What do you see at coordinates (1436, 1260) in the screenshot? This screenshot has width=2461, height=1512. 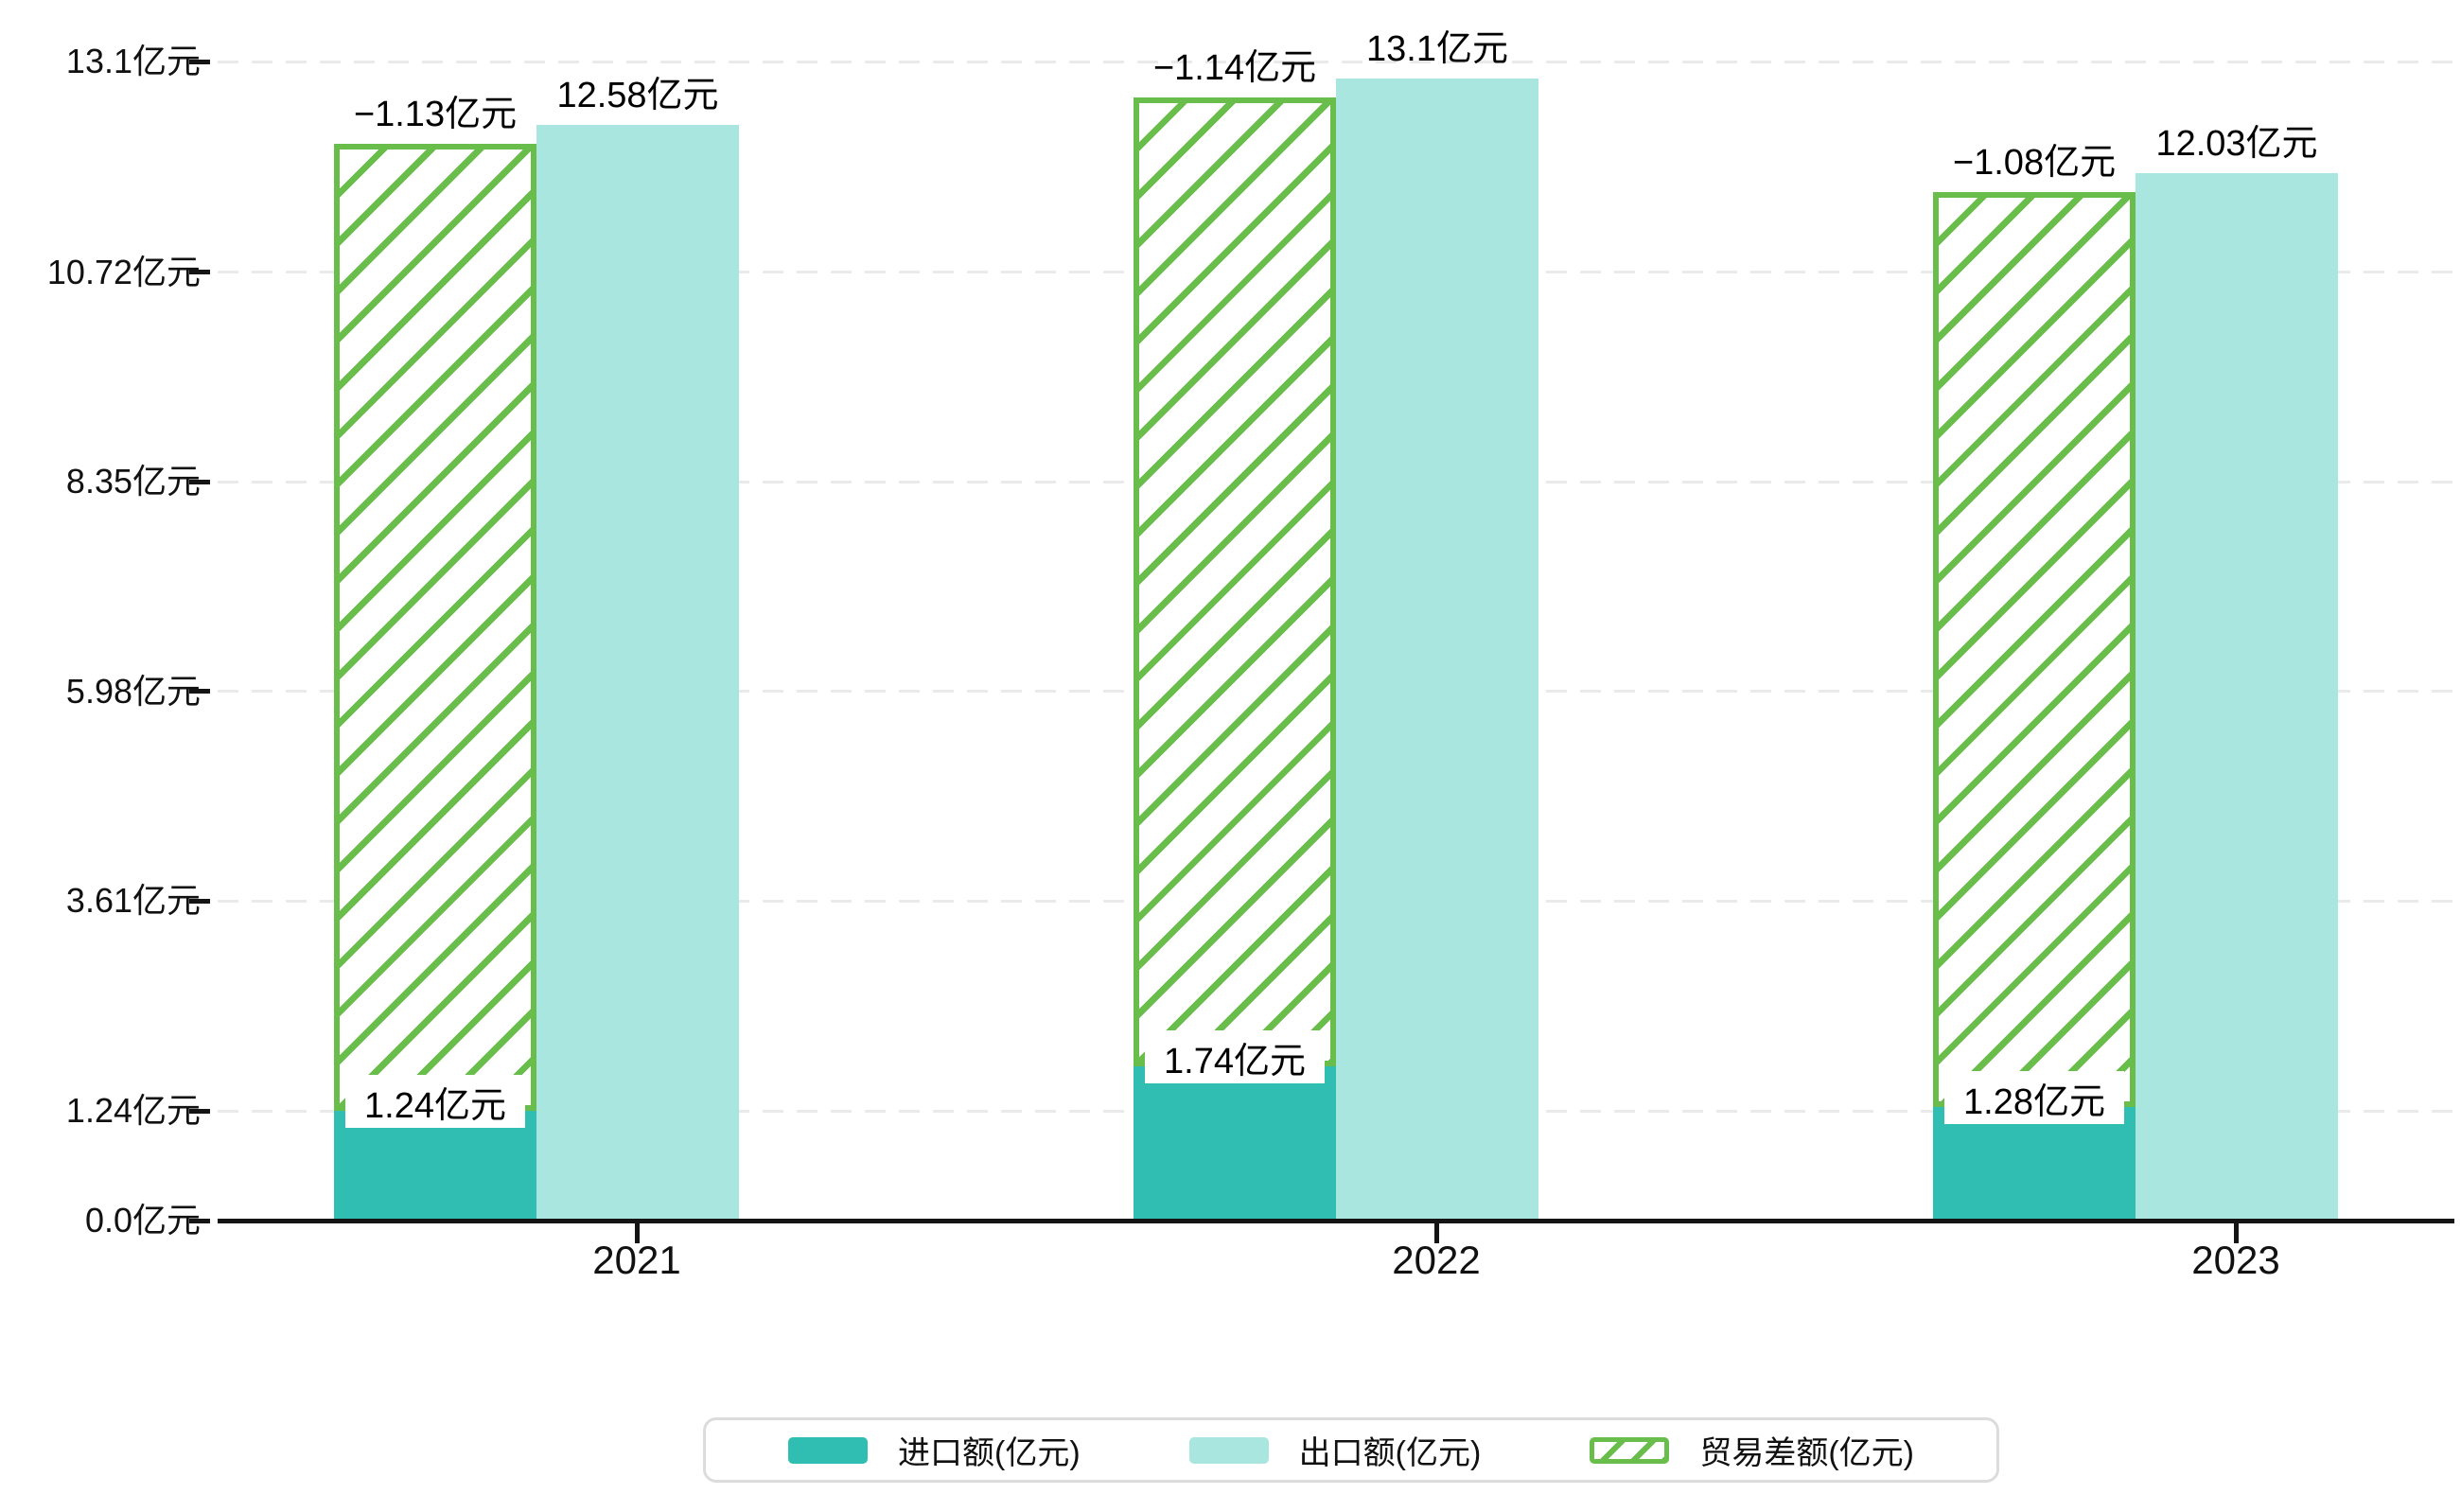 I see `x-axis-label-2022: 2022` at bounding box center [1436, 1260].